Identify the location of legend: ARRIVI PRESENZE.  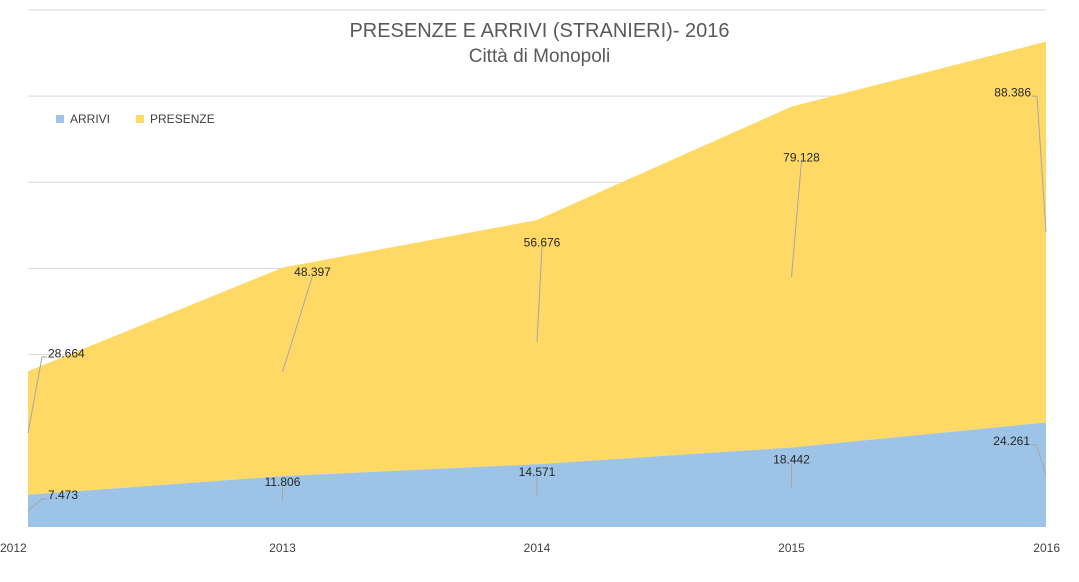
(135, 119).